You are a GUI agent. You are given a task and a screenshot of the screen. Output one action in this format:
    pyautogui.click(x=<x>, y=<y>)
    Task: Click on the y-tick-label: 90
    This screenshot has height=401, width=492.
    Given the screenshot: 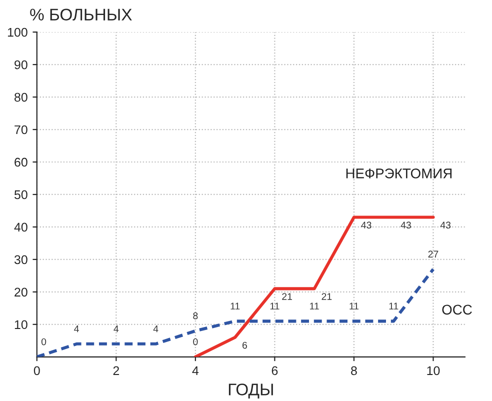 What is the action you would take?
    pyautogui.click(x=21, y=65)
    